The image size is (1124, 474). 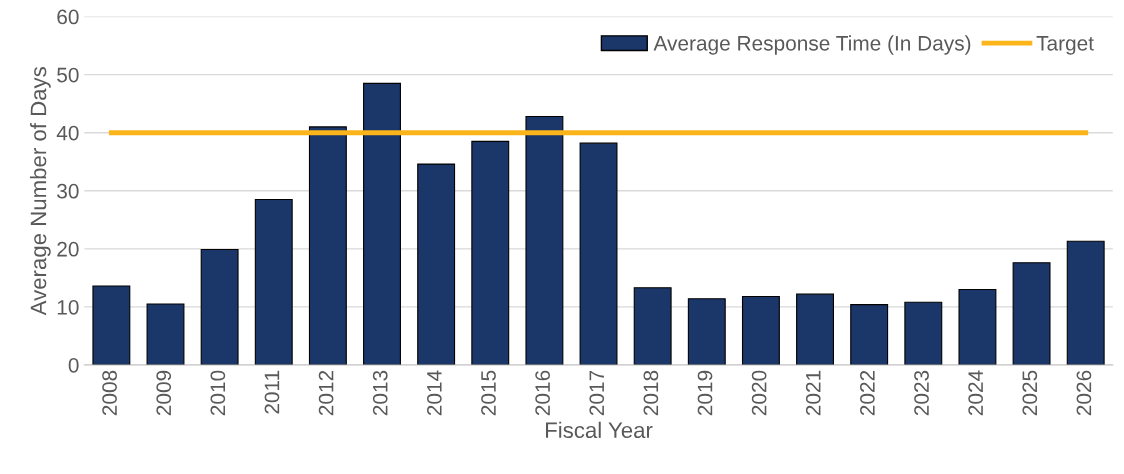 I want to click on y-axis-title: Average Number of Days, so click(x=40, y=191).